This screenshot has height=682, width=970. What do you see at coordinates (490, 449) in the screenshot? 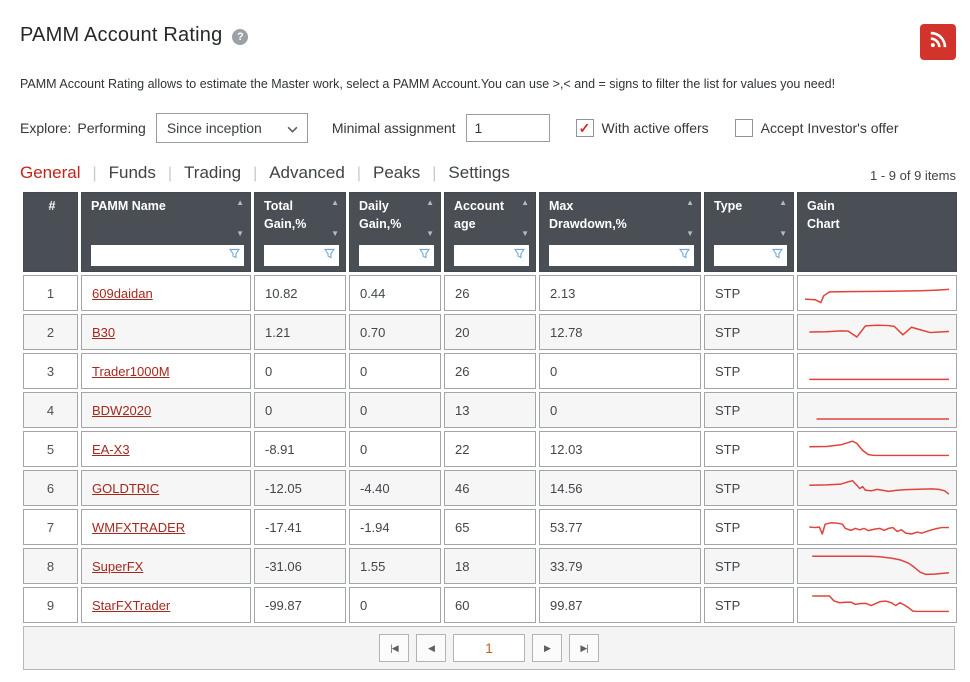
I see `account-age-cell: 22` at bounding box center [490, 449].